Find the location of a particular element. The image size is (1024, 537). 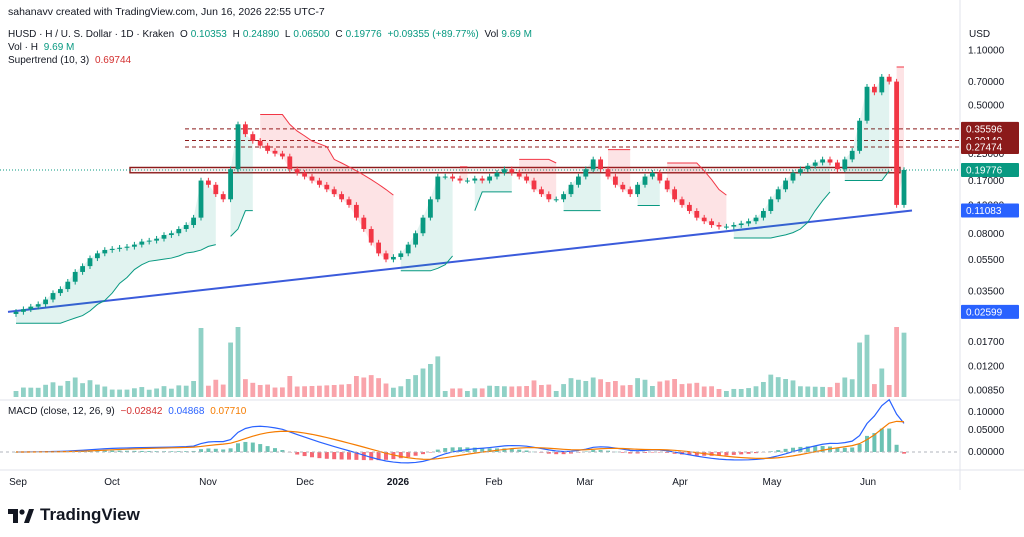

symbol-name: HUSD · H / U. S. Dollar · 1D · Kraken is located at coordinates (91, 34).